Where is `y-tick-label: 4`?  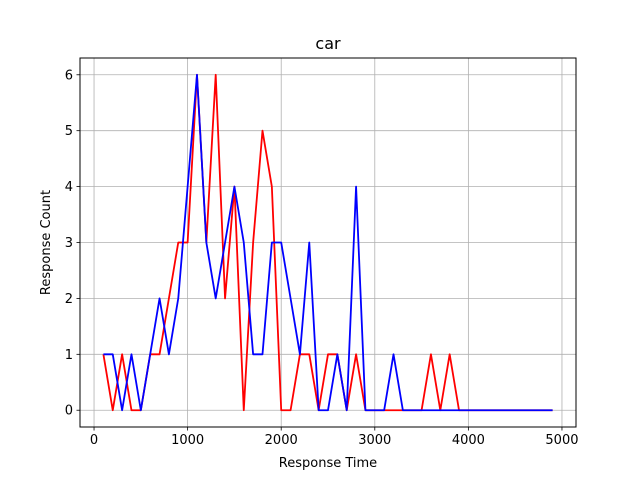 y-tick-label: 4 is located at coordinates (69, 187).